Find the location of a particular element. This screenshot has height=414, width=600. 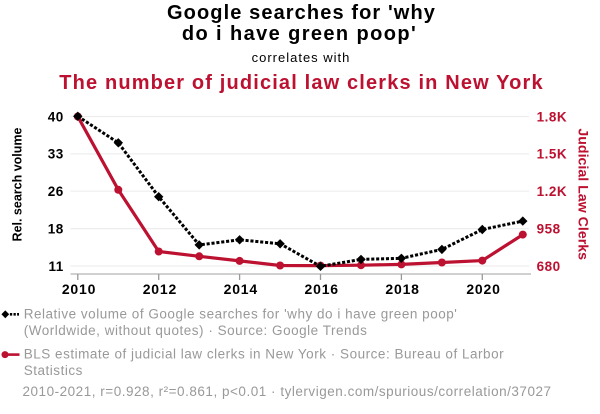

svg-text: Google searches for 'why is located at coordinates (301, 13).